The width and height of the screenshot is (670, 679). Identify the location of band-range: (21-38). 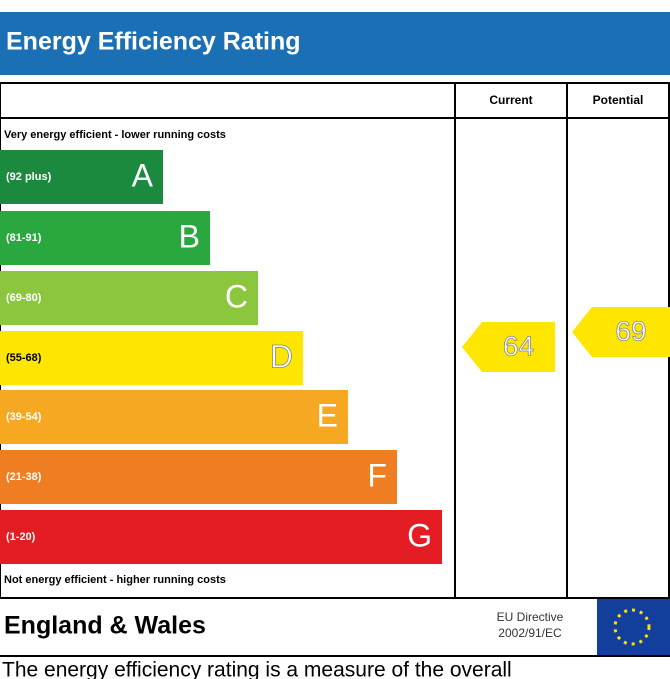
(24, 477).